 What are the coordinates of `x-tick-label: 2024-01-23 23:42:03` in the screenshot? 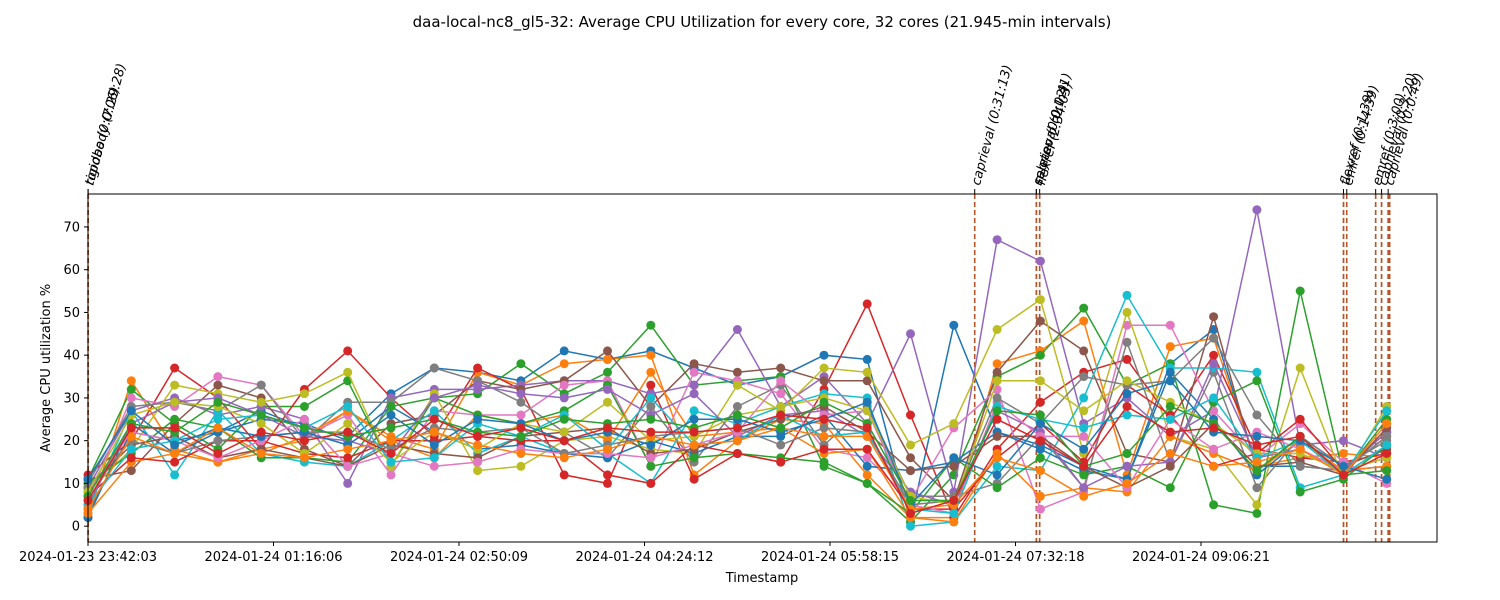 It's located at (88, 557).